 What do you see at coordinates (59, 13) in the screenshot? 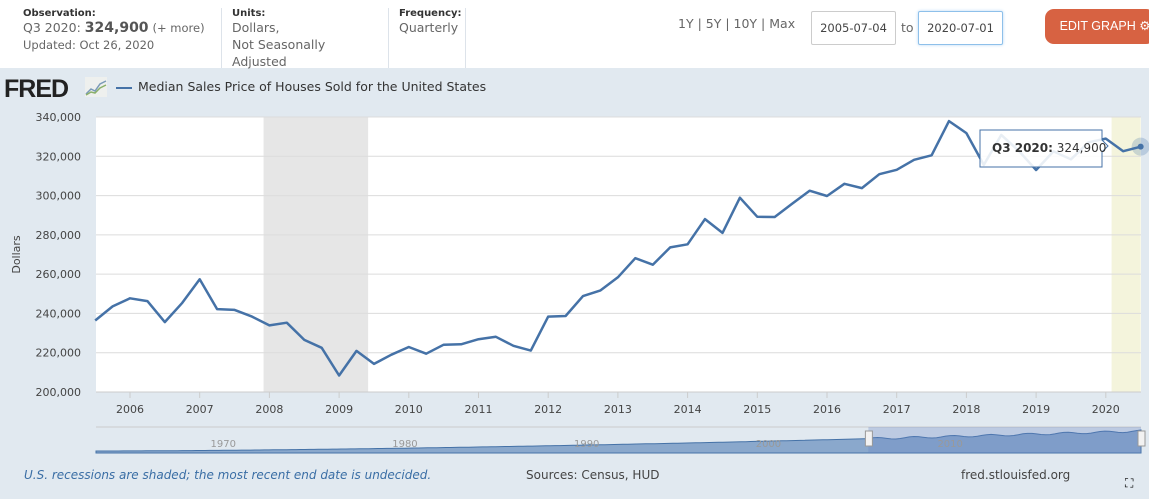
I see `observation-label: Observation:` at bounding box center [59, 13].